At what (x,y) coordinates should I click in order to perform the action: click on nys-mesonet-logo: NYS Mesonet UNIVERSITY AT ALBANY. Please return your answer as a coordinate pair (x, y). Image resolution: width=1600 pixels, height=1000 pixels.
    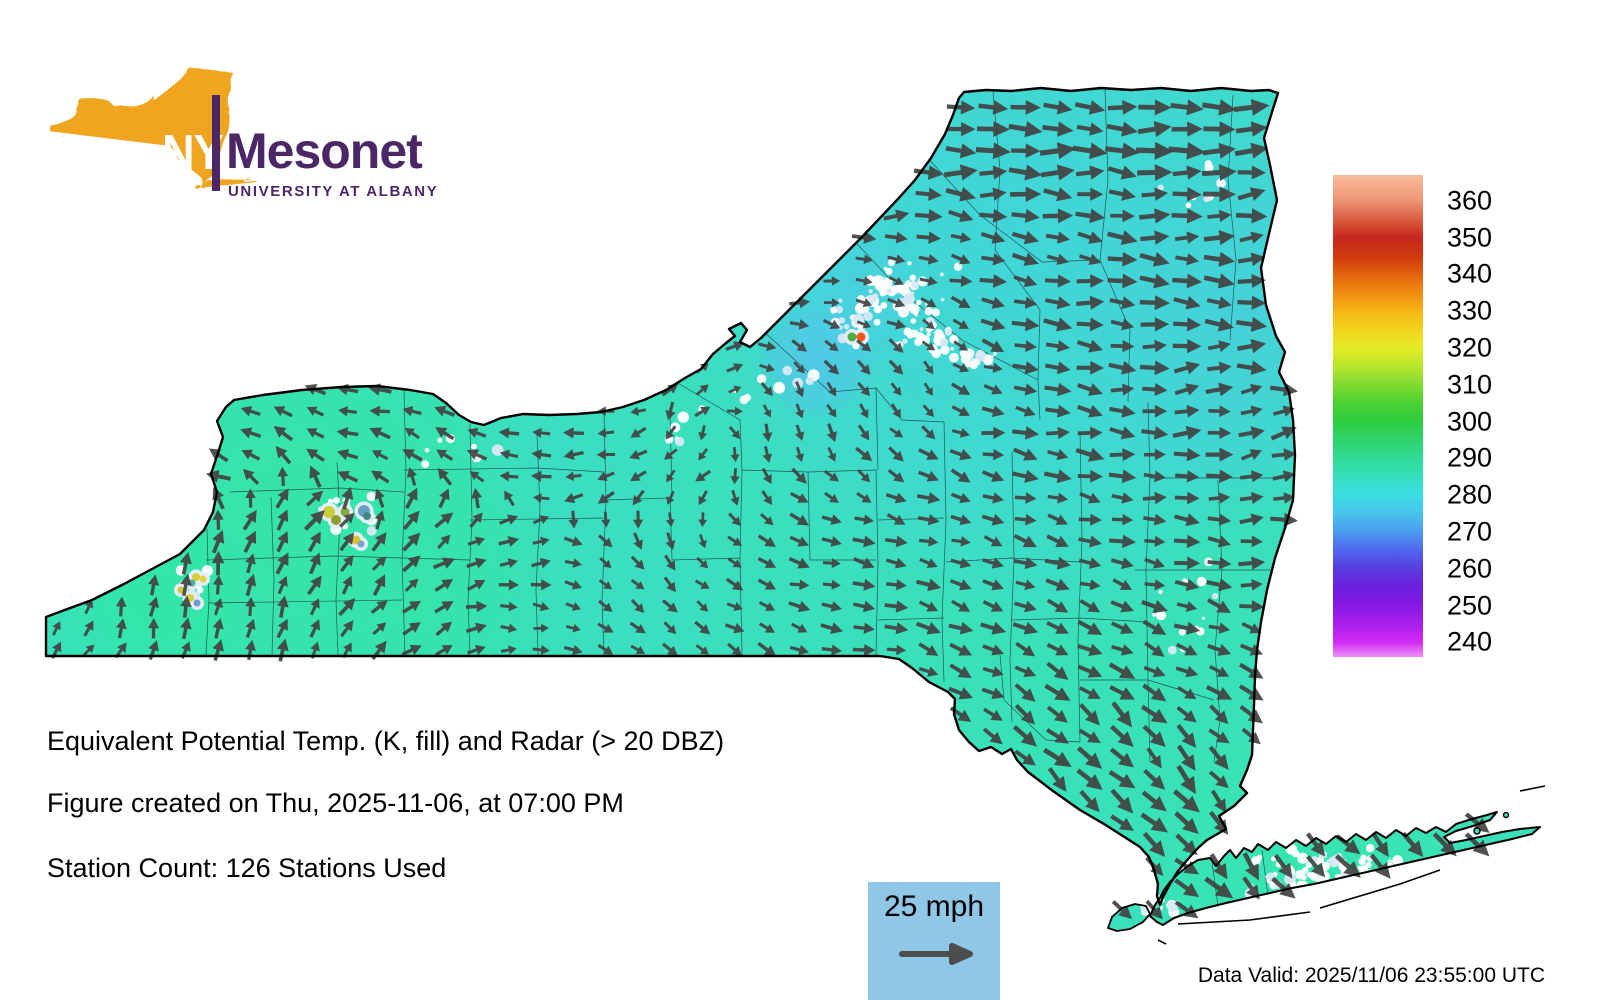
    Looking at the image, I should click on (240, 125).